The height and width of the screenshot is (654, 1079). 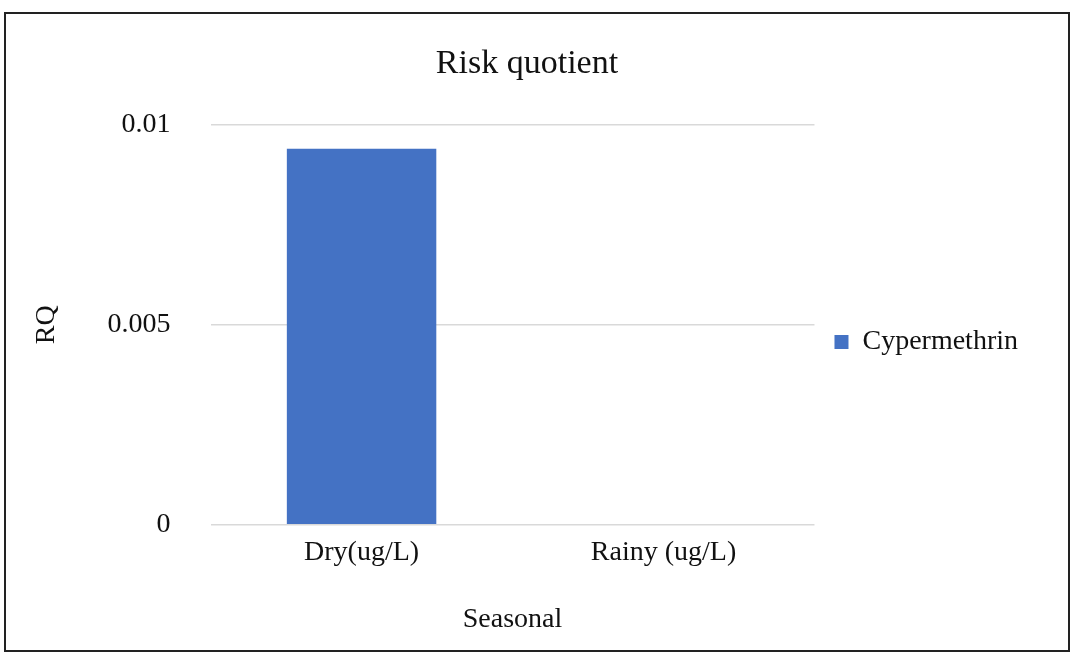 I want to click on y-axis-title: RQ, so click(x=45, y=325).